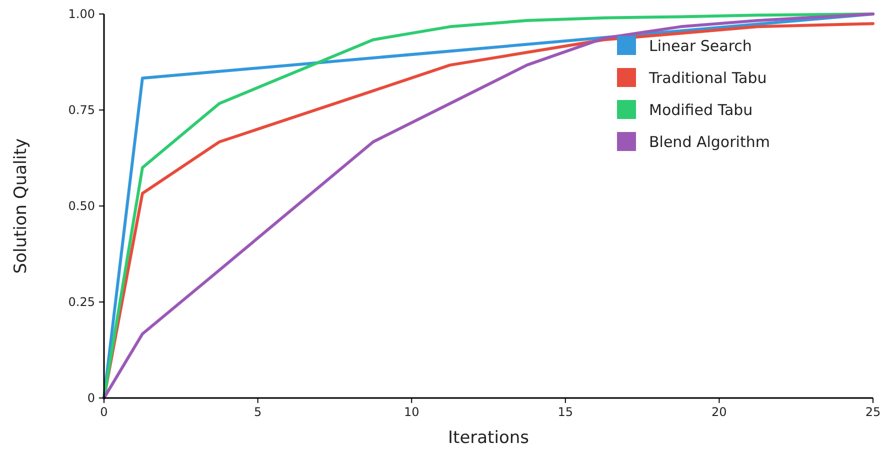  What do you see at coordinates (700, 46) in the screenshot?
I see `legend-label: Linear Search` at bounding box center [700, 46].